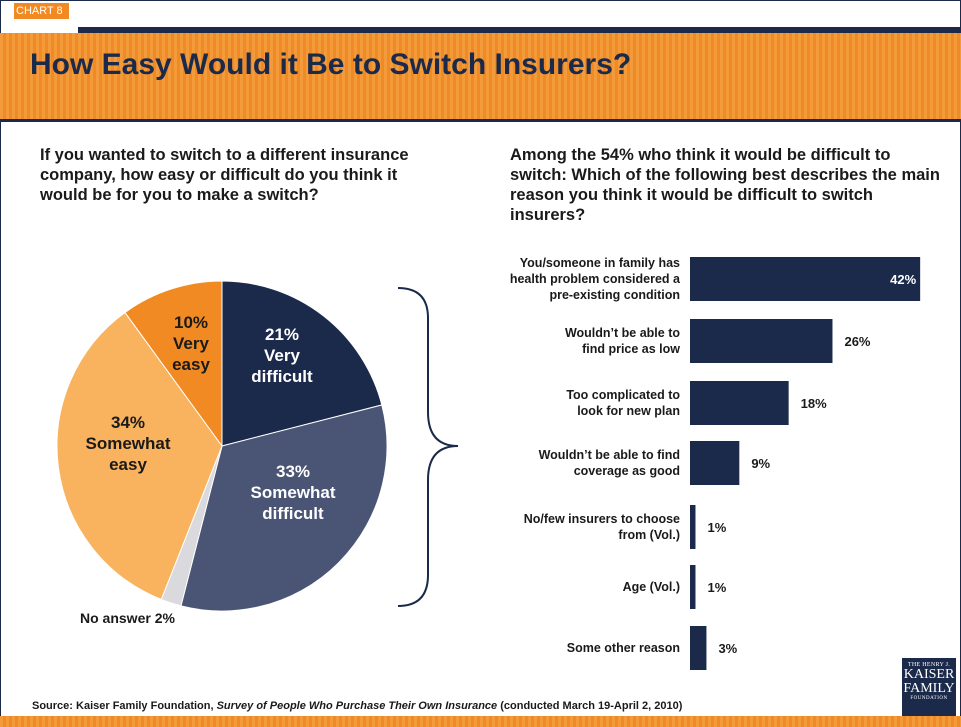 The image size is (961, 727). What do you see at coordinates (331, 64) in the screenshot?
I see `page-title: How Easy Would it Be to Switch Insurers?` at bounding box center [331, 64].